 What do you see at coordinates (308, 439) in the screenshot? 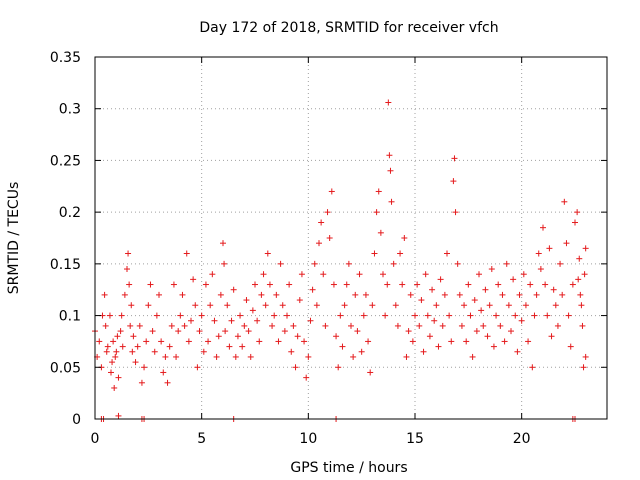
I see `x-tick-label: 10` at bounding box center [308, 439].